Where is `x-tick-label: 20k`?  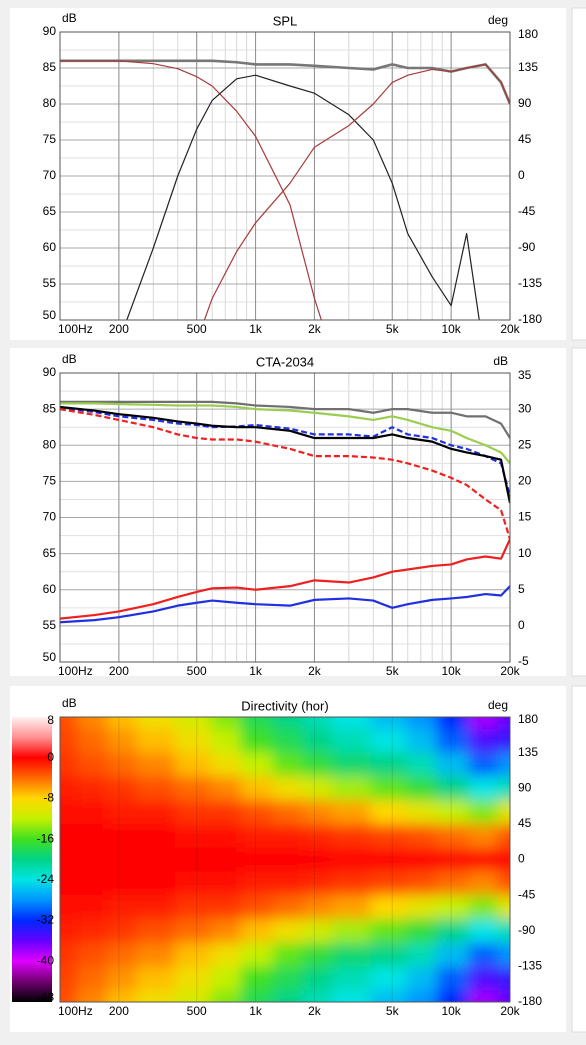
x-tick-label: 20k is located at coordinates (510, 671).